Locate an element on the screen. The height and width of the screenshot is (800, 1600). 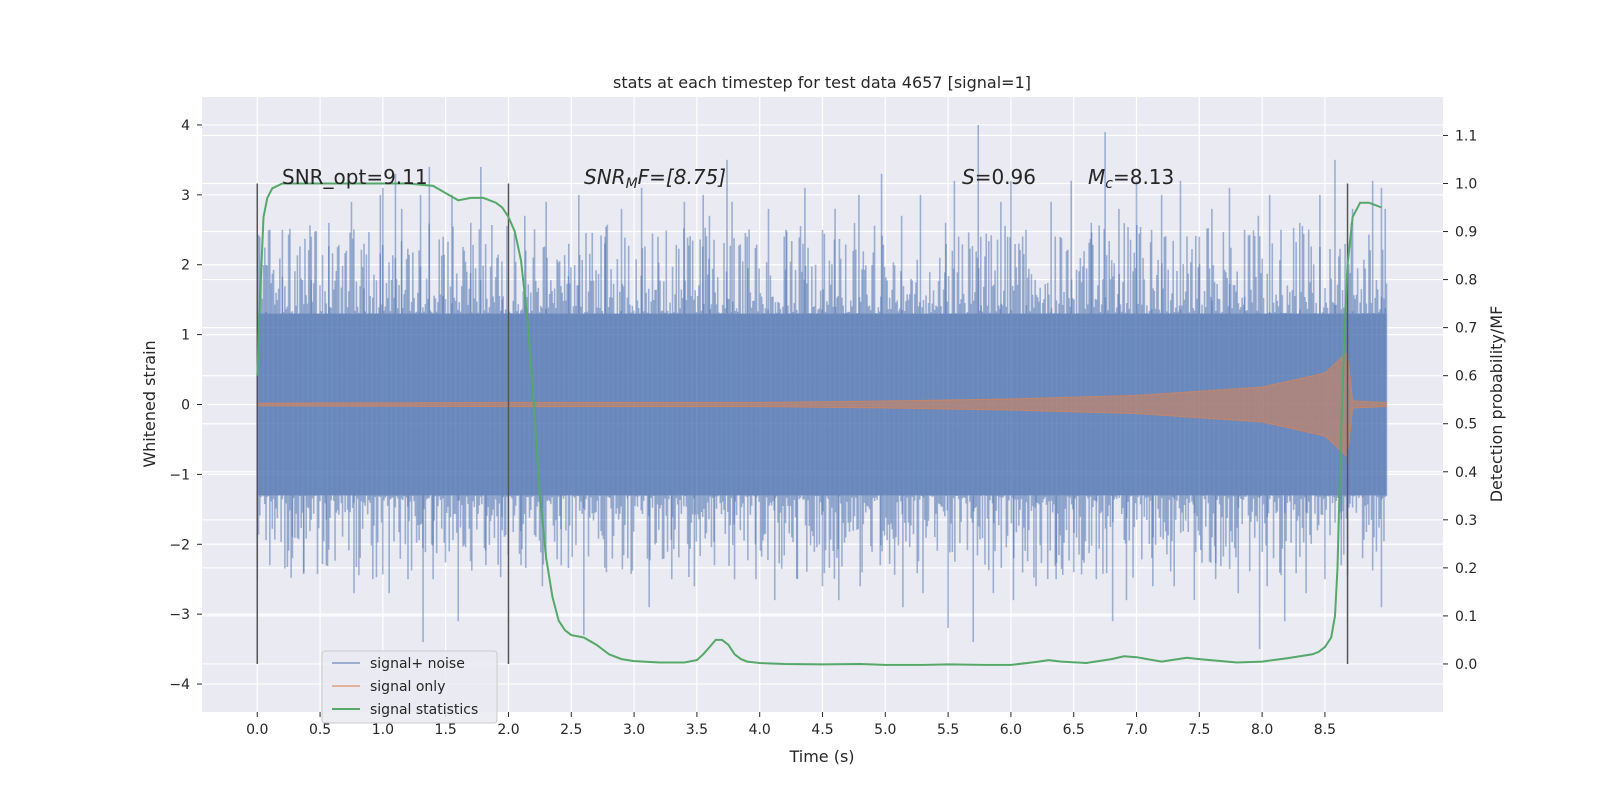
series-signal-only is located at coordinates (821, 404).